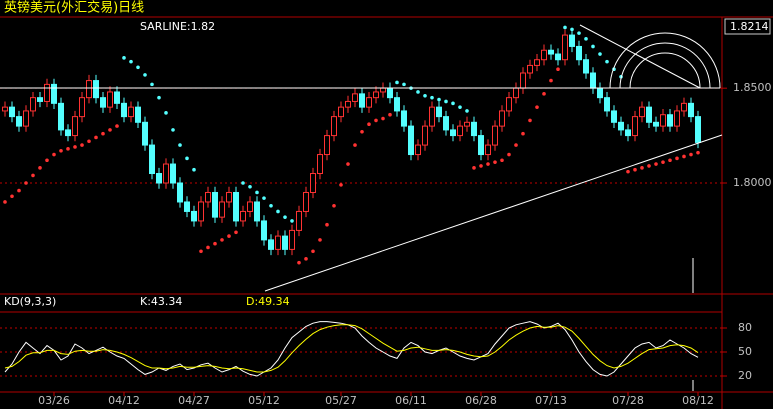 The height and width of the screenshot is (409, 773). What do you see at coordinates (194, 400) in the screenshot?
I see `x-tick-label: 04/27` at bounding box center [194, 400].